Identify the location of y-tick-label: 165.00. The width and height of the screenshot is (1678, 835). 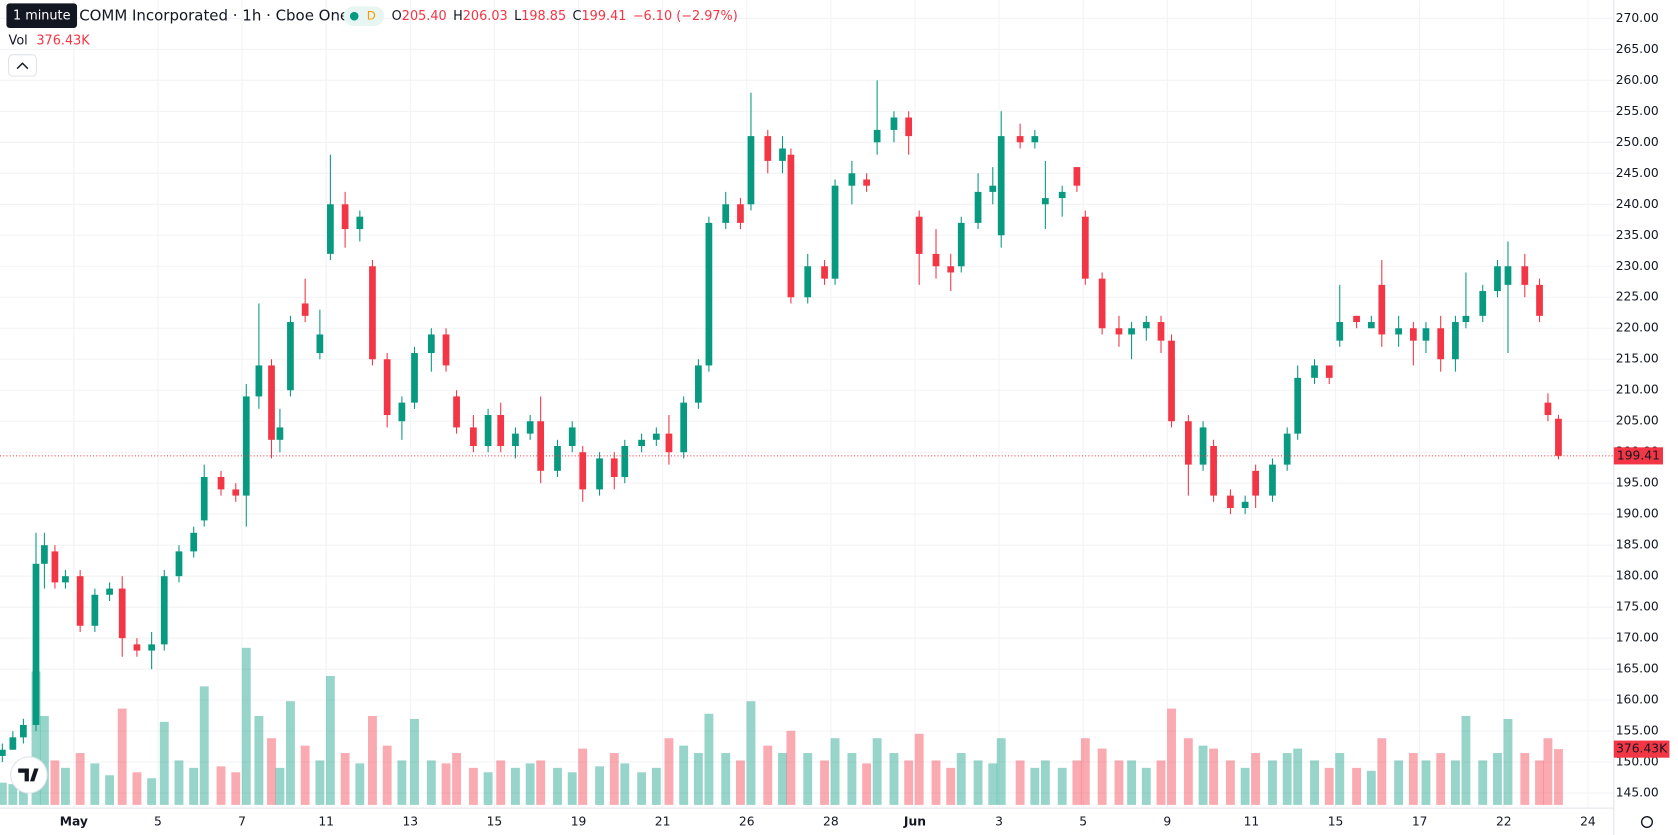
(1637, 669).